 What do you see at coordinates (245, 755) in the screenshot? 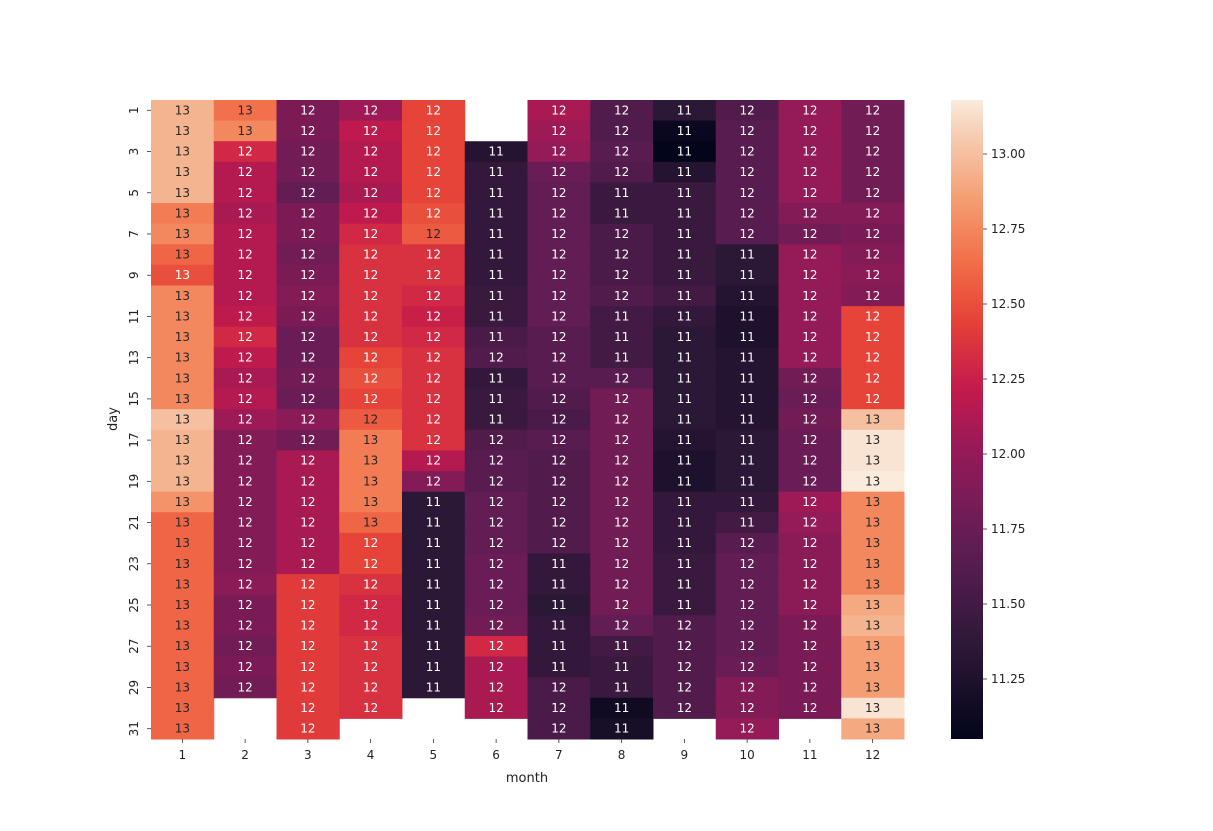
I see `x-tick-label: 2` at bounding box center [245, 755].